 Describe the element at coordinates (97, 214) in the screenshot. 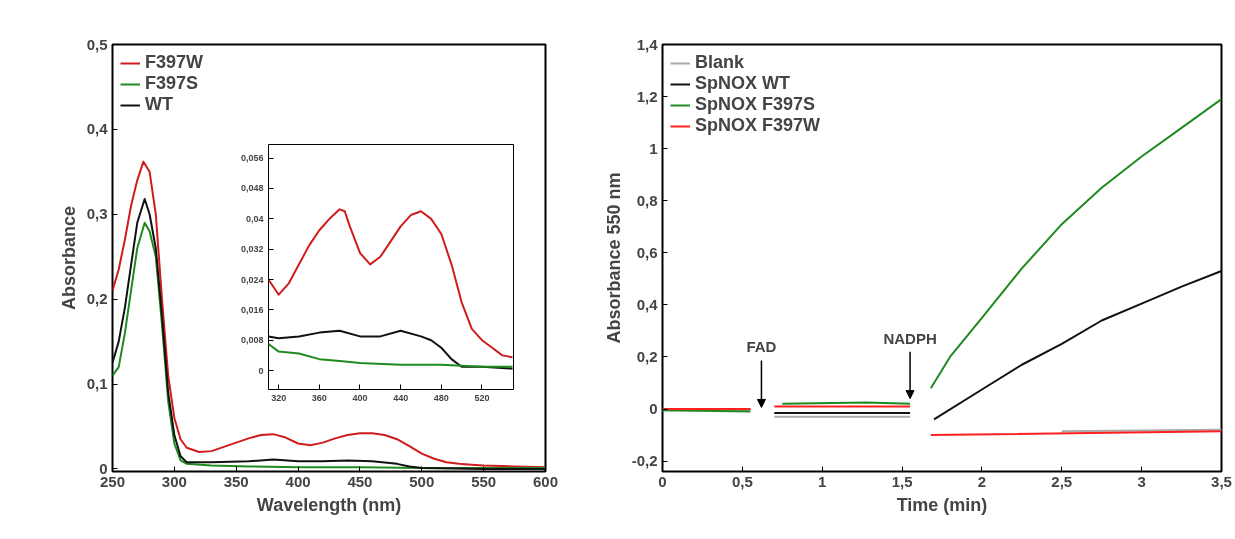

I see `y-tick-label: 0,3` at that location.